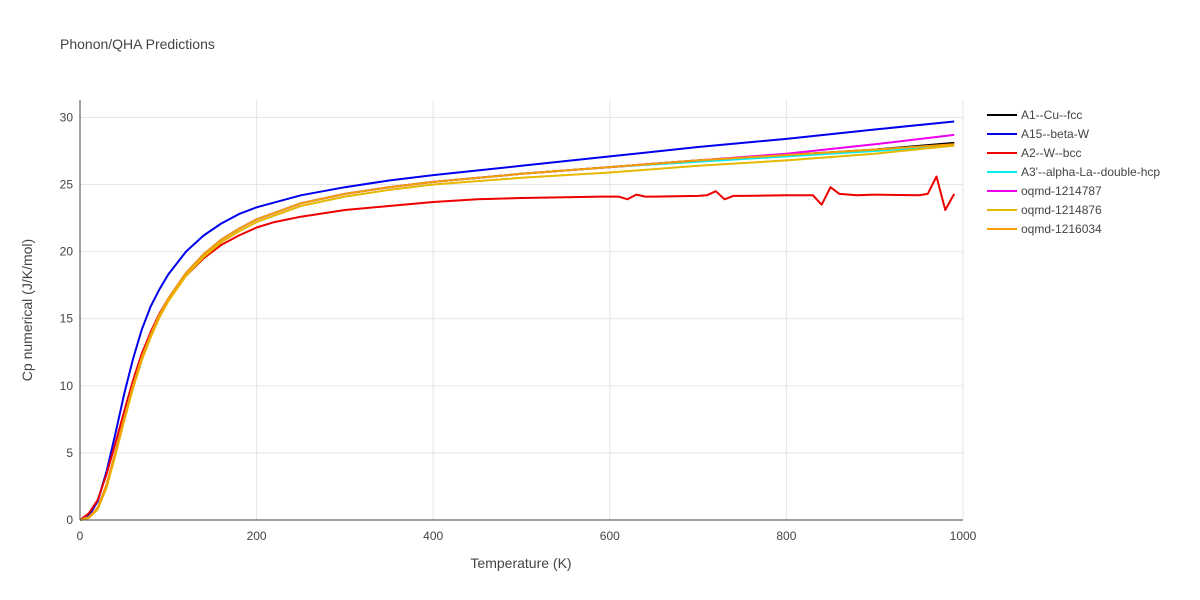 The height and width of the screenshot is (600, 1200). I want to click on x-tick-label: 0, so click(80, 536).